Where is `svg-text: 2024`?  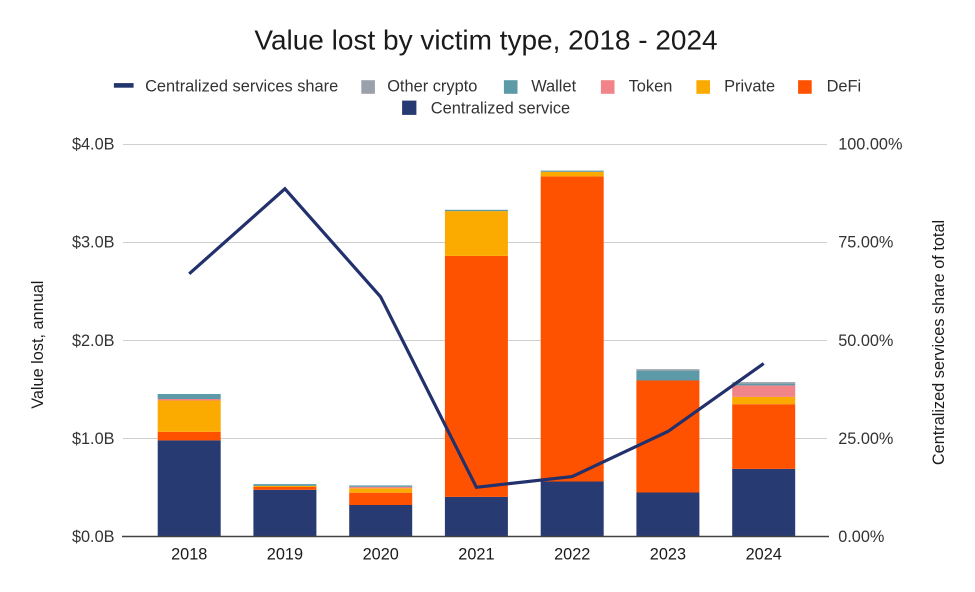
svg-text: 2024 is located at coordinates (764, 554).